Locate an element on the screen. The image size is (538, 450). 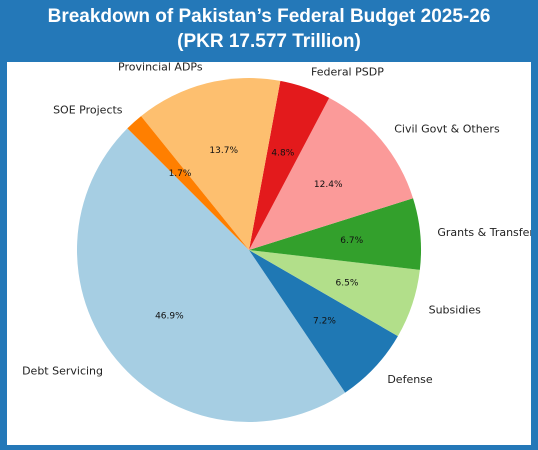
chart-subtitle: (PKR 17.577 Trillion) is located at coordinates (269, 41).